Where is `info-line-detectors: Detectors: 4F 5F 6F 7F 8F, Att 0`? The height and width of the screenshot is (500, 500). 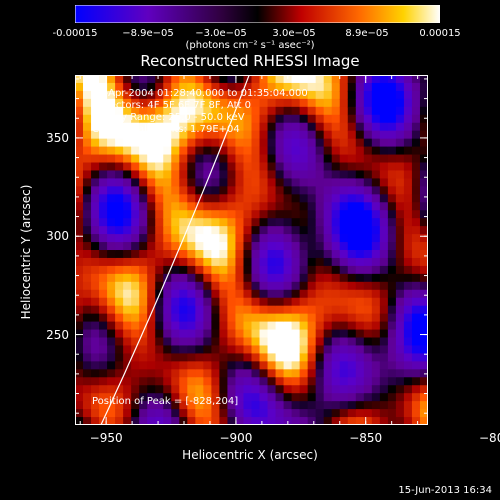 info-line-detectors: Detectors: 4F 5F 6F 7F 8F, Att 0 is located at coordinates (172, 105).